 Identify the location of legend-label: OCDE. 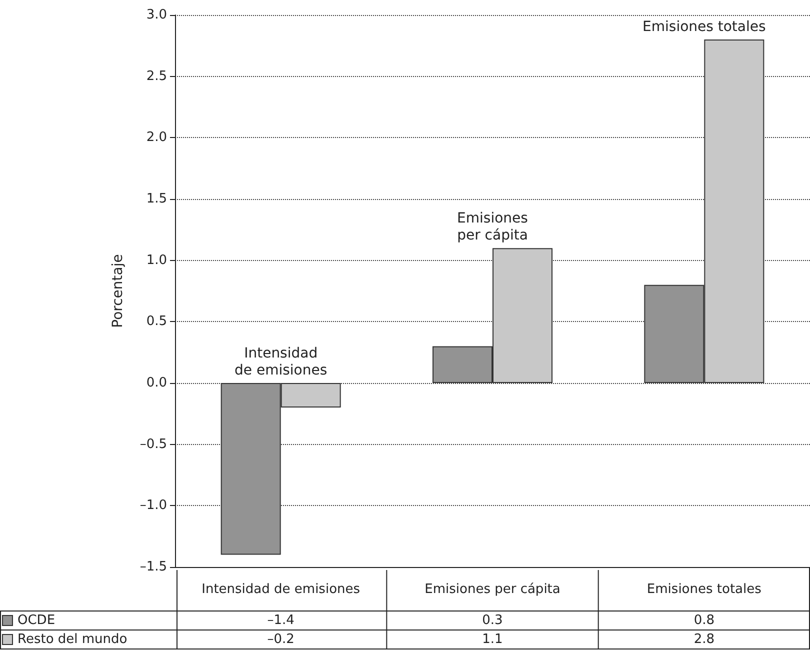
(37, 620).